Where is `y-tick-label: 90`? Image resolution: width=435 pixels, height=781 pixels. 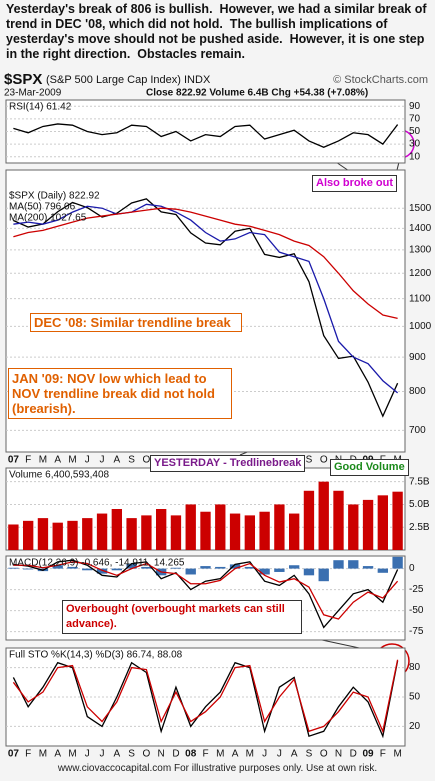 y-tick-label: 90 is located at coordinates (415, 106).